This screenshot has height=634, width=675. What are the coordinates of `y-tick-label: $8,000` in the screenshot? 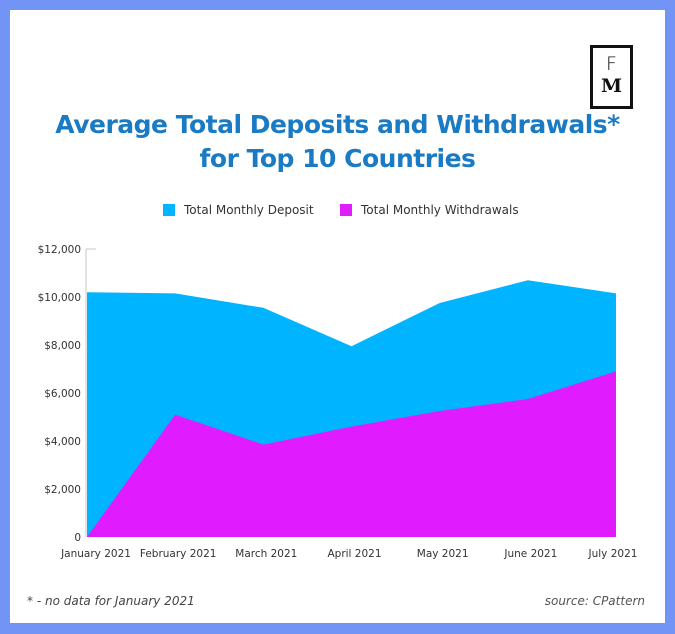 It's located at (62, 346).